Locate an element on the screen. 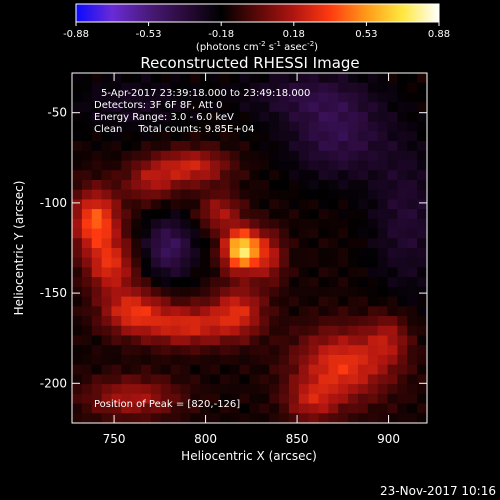 The height and width of the screenshot is (500, 500). annotation-energy-range: Energy Range: 3.0 - 6.0 keV is located at coordinates (164, 117).